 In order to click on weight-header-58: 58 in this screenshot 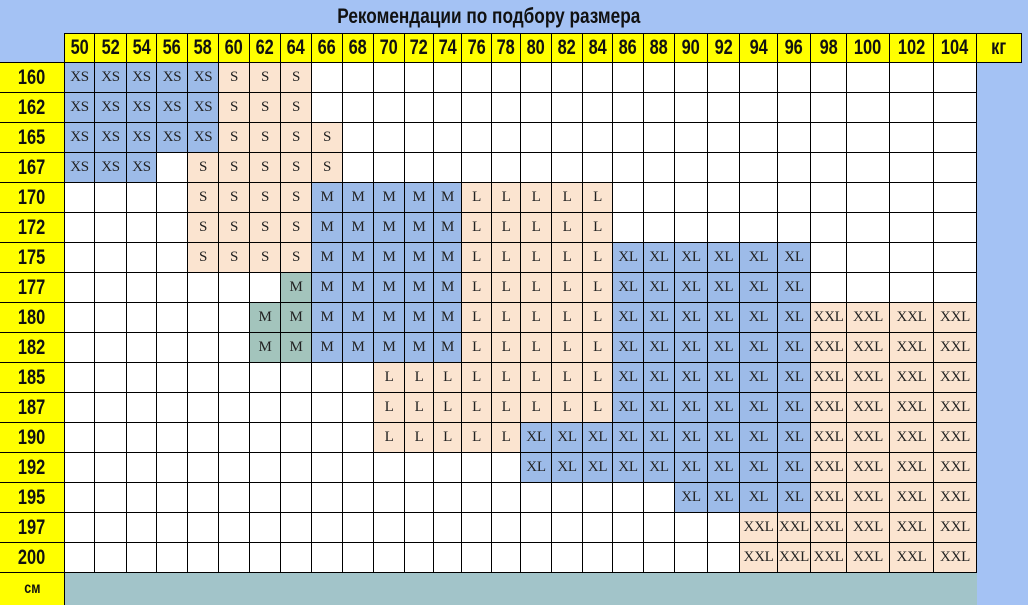, I will do `click(203, 48)`.